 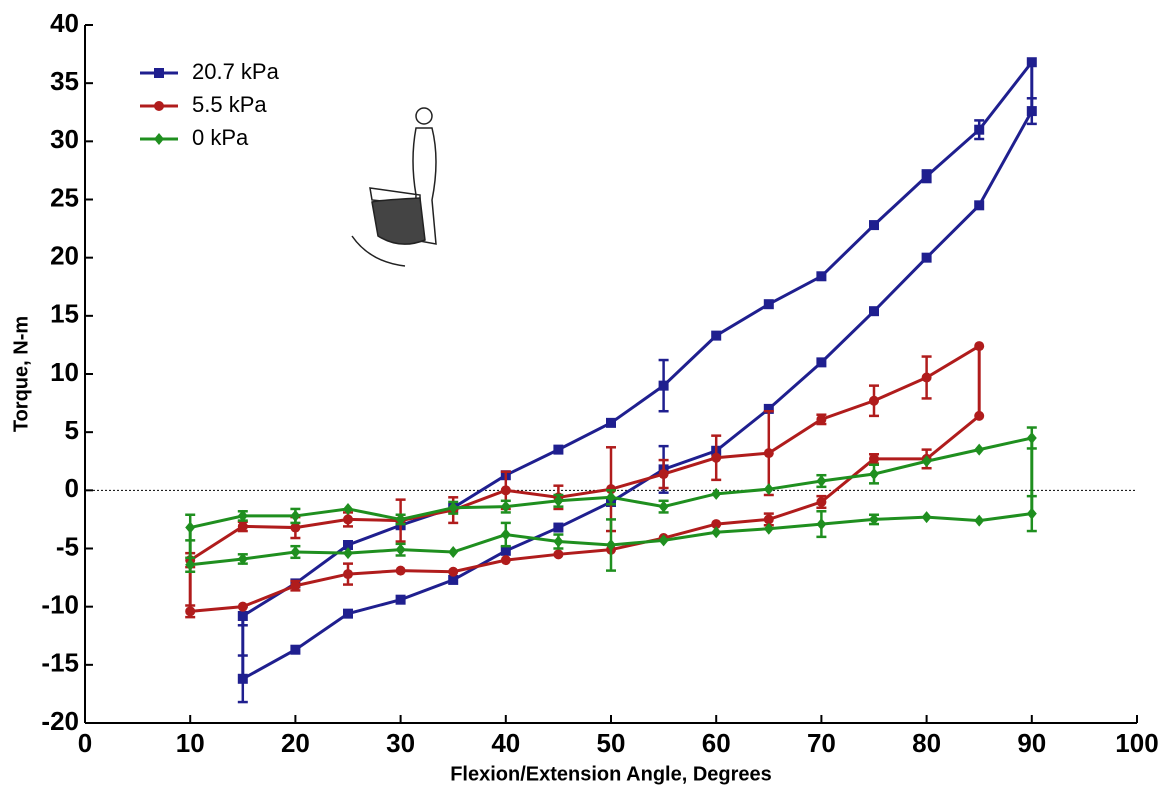 What do you see at coordinates (611, 774) in the screenshot?
I see `x-axis-title: Flexion/Extension Angle, Degrees` at bounding box center [611, 774].